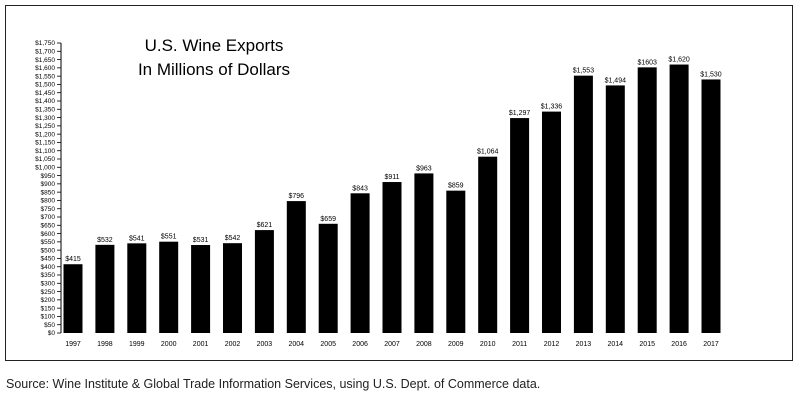  I want to click on bar-2005, so click(328, 278).